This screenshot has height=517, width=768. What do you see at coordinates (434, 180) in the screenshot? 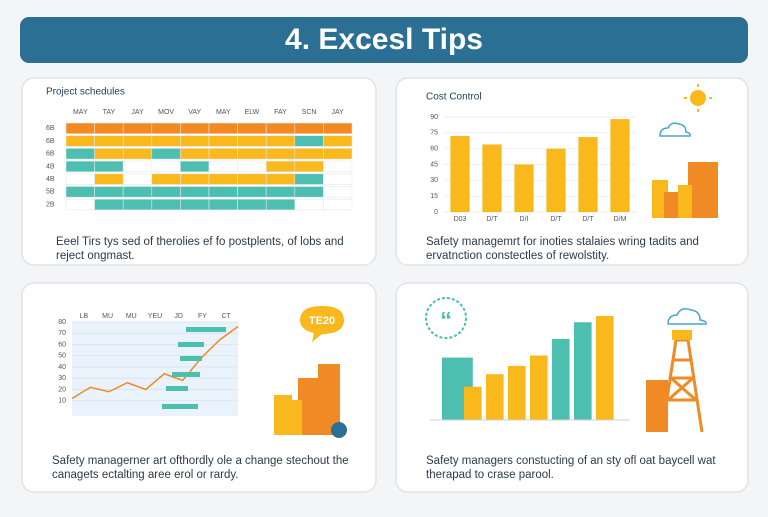
I see `y-tick-label: 30` at bounding box center [434, 180].